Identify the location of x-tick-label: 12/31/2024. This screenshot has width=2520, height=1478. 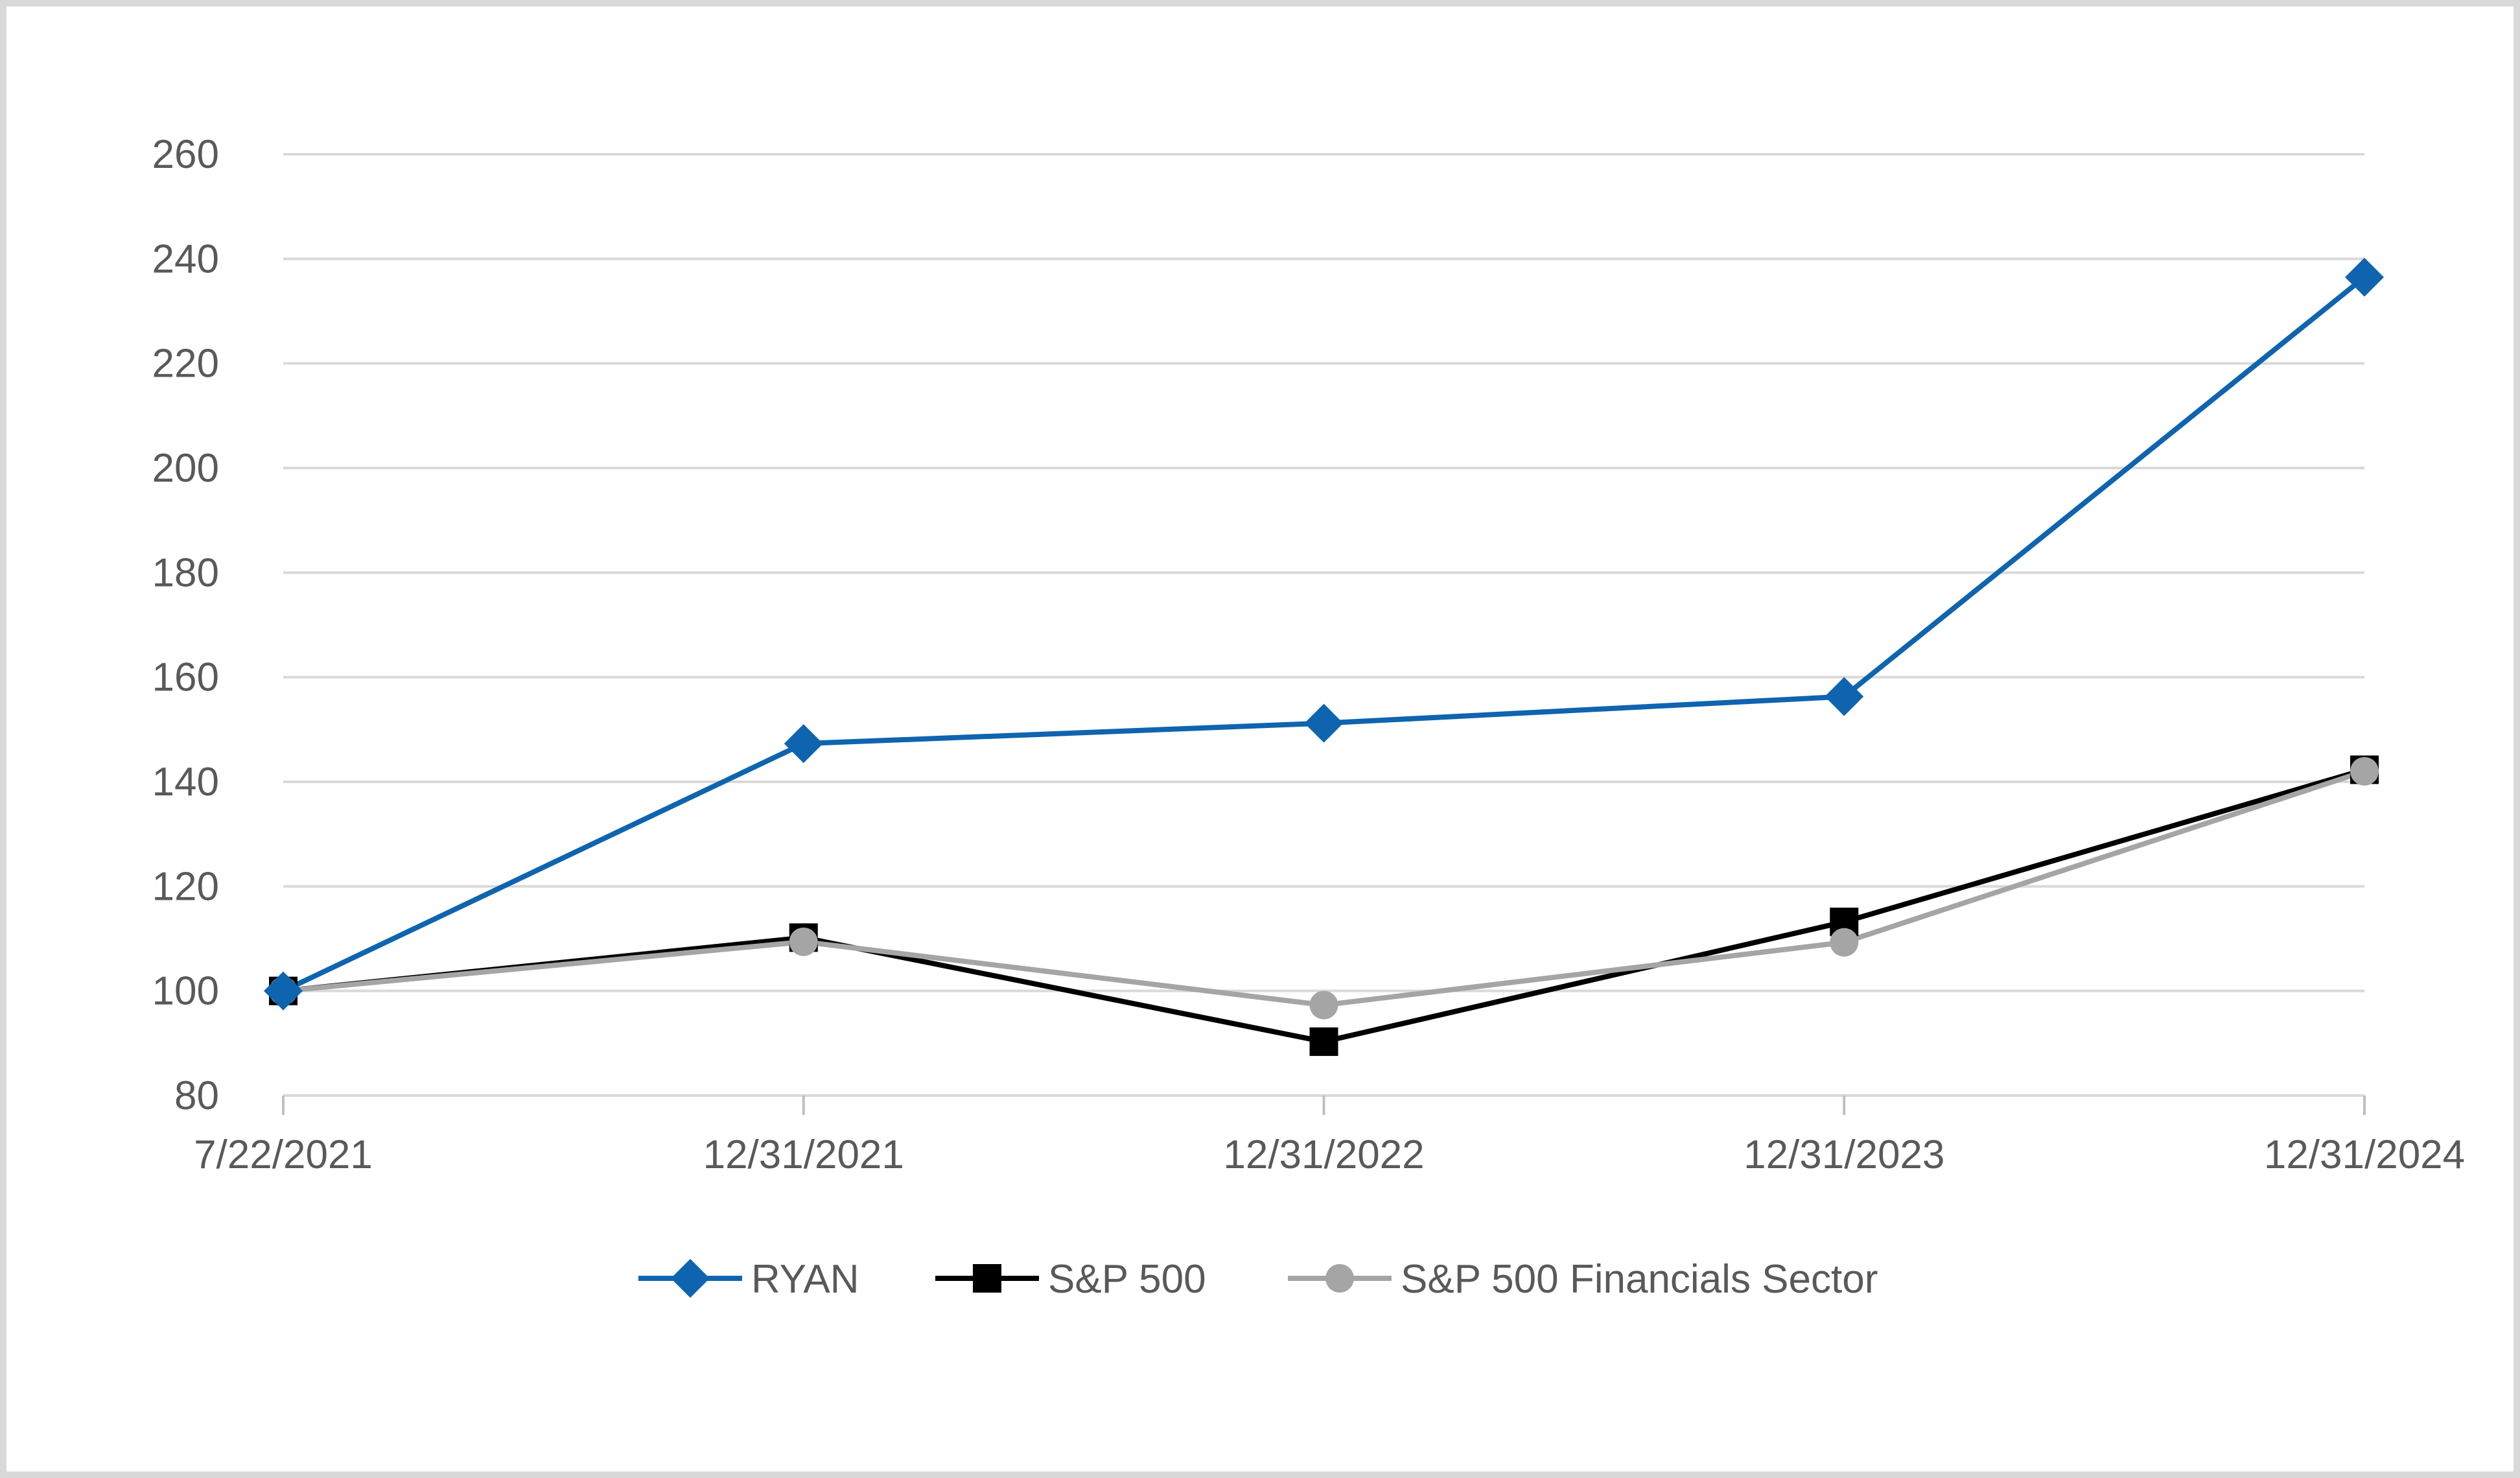
(2364, 1154).